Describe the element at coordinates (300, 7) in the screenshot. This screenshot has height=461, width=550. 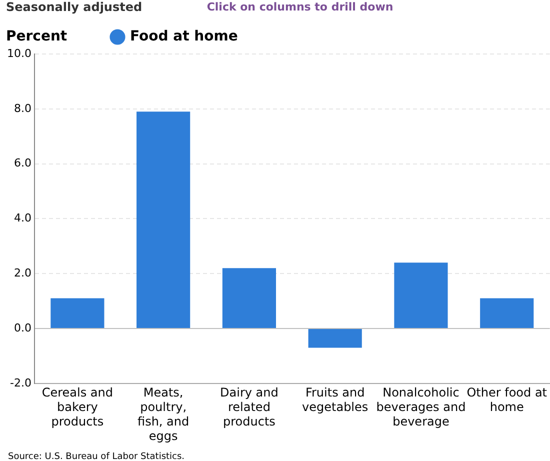
I see `text: Click on columns to drill down` at that location.